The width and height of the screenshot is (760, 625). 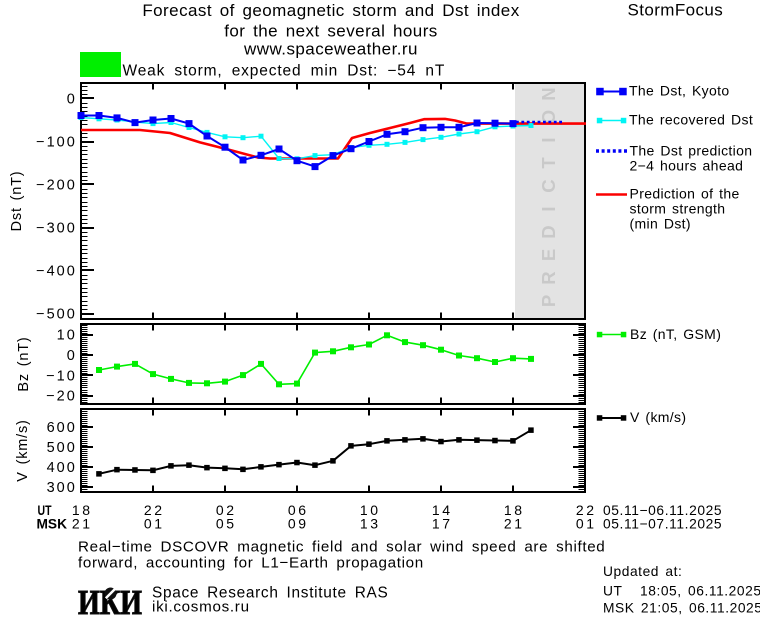 I want to click on svg-text: Dst (nT), so click(x=17, y=201).